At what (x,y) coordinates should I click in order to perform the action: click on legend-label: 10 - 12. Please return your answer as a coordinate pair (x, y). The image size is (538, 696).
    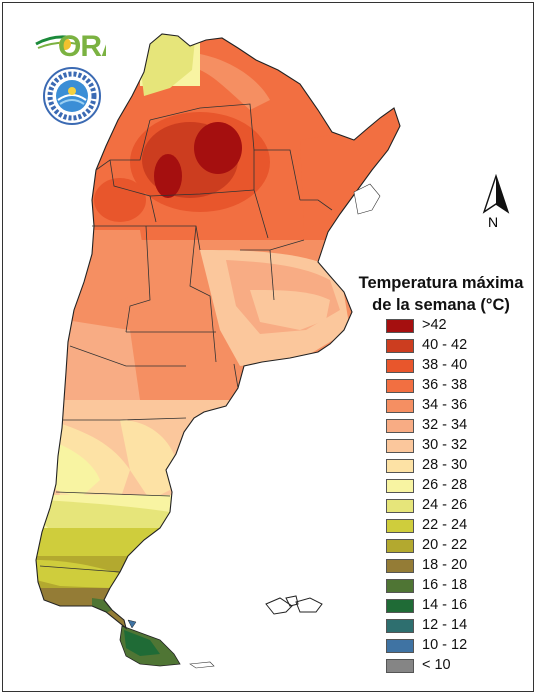
    Looking at the image, I should click on (445, 645).